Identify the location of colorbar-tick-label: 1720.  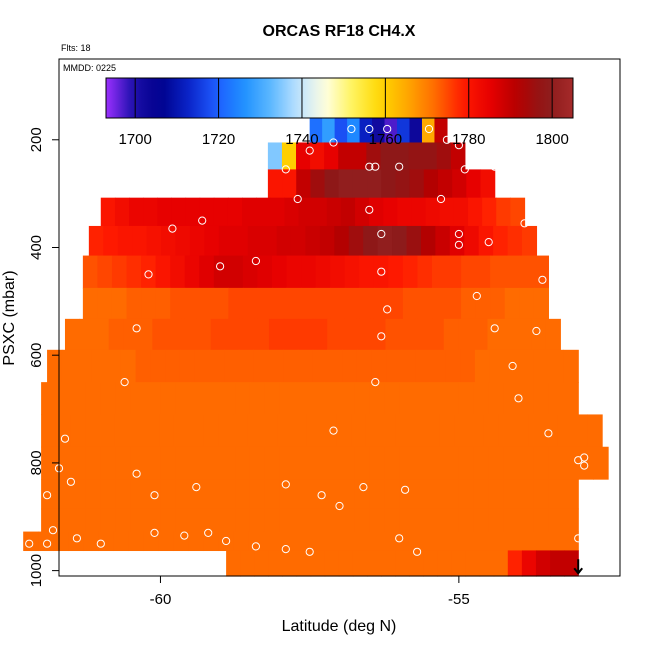
(218, 139).